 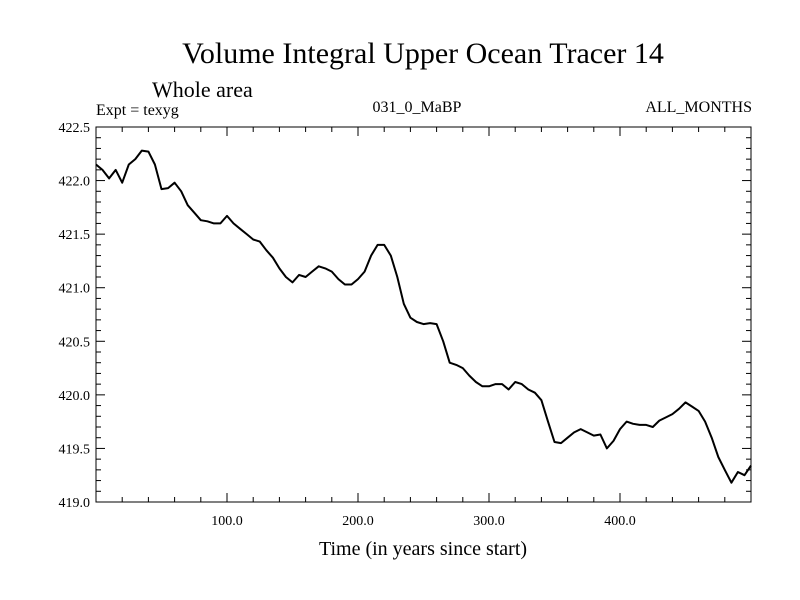 What do you see at coordinates (75, 289) in the screenshot?
I see `y-tick-label: 421.0` at bounding box center [75, 289].